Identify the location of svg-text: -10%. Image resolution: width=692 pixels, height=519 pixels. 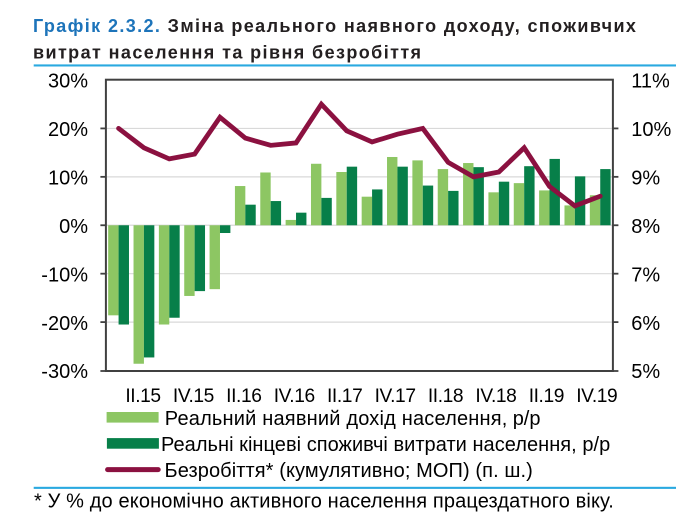
(64, 275).